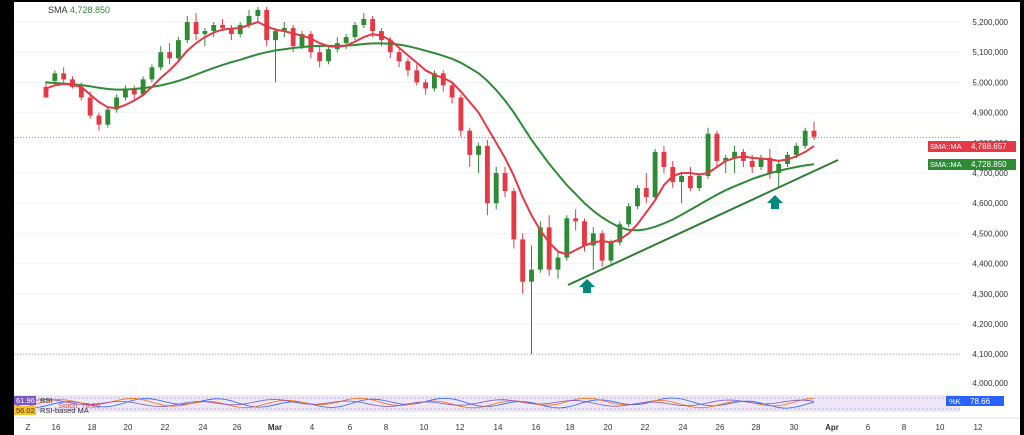 The width and height of the screenshot is (1024, 435). Describe the element at coordinates (64, 410) in the screenshot. I see `rsi-ma-legend-label: RSI-based MA` at that location.